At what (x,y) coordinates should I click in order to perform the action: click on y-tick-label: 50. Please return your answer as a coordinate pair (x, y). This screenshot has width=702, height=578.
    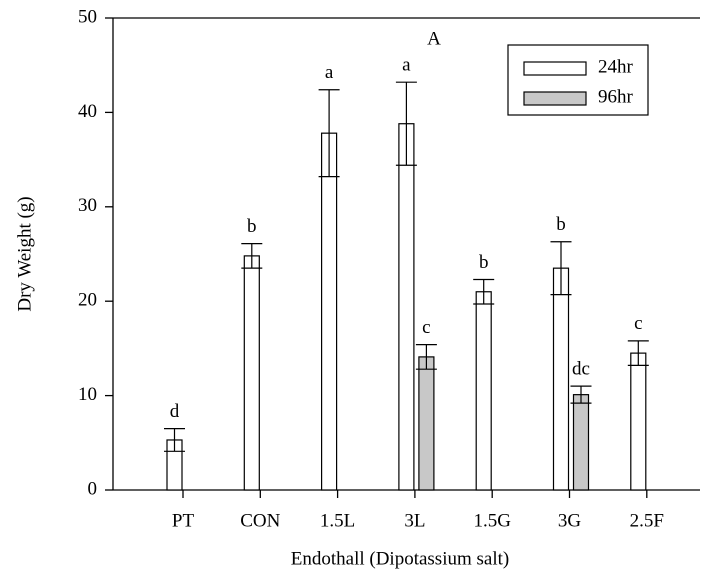
    Looking at the image, I should click on (87, 16).